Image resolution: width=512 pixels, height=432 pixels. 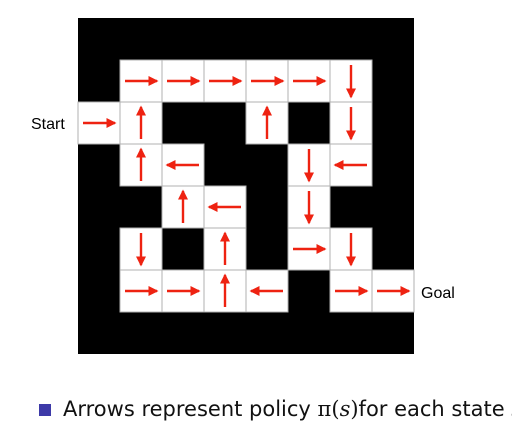 I want to click on open-paren: (, so click(x=335, y=409).